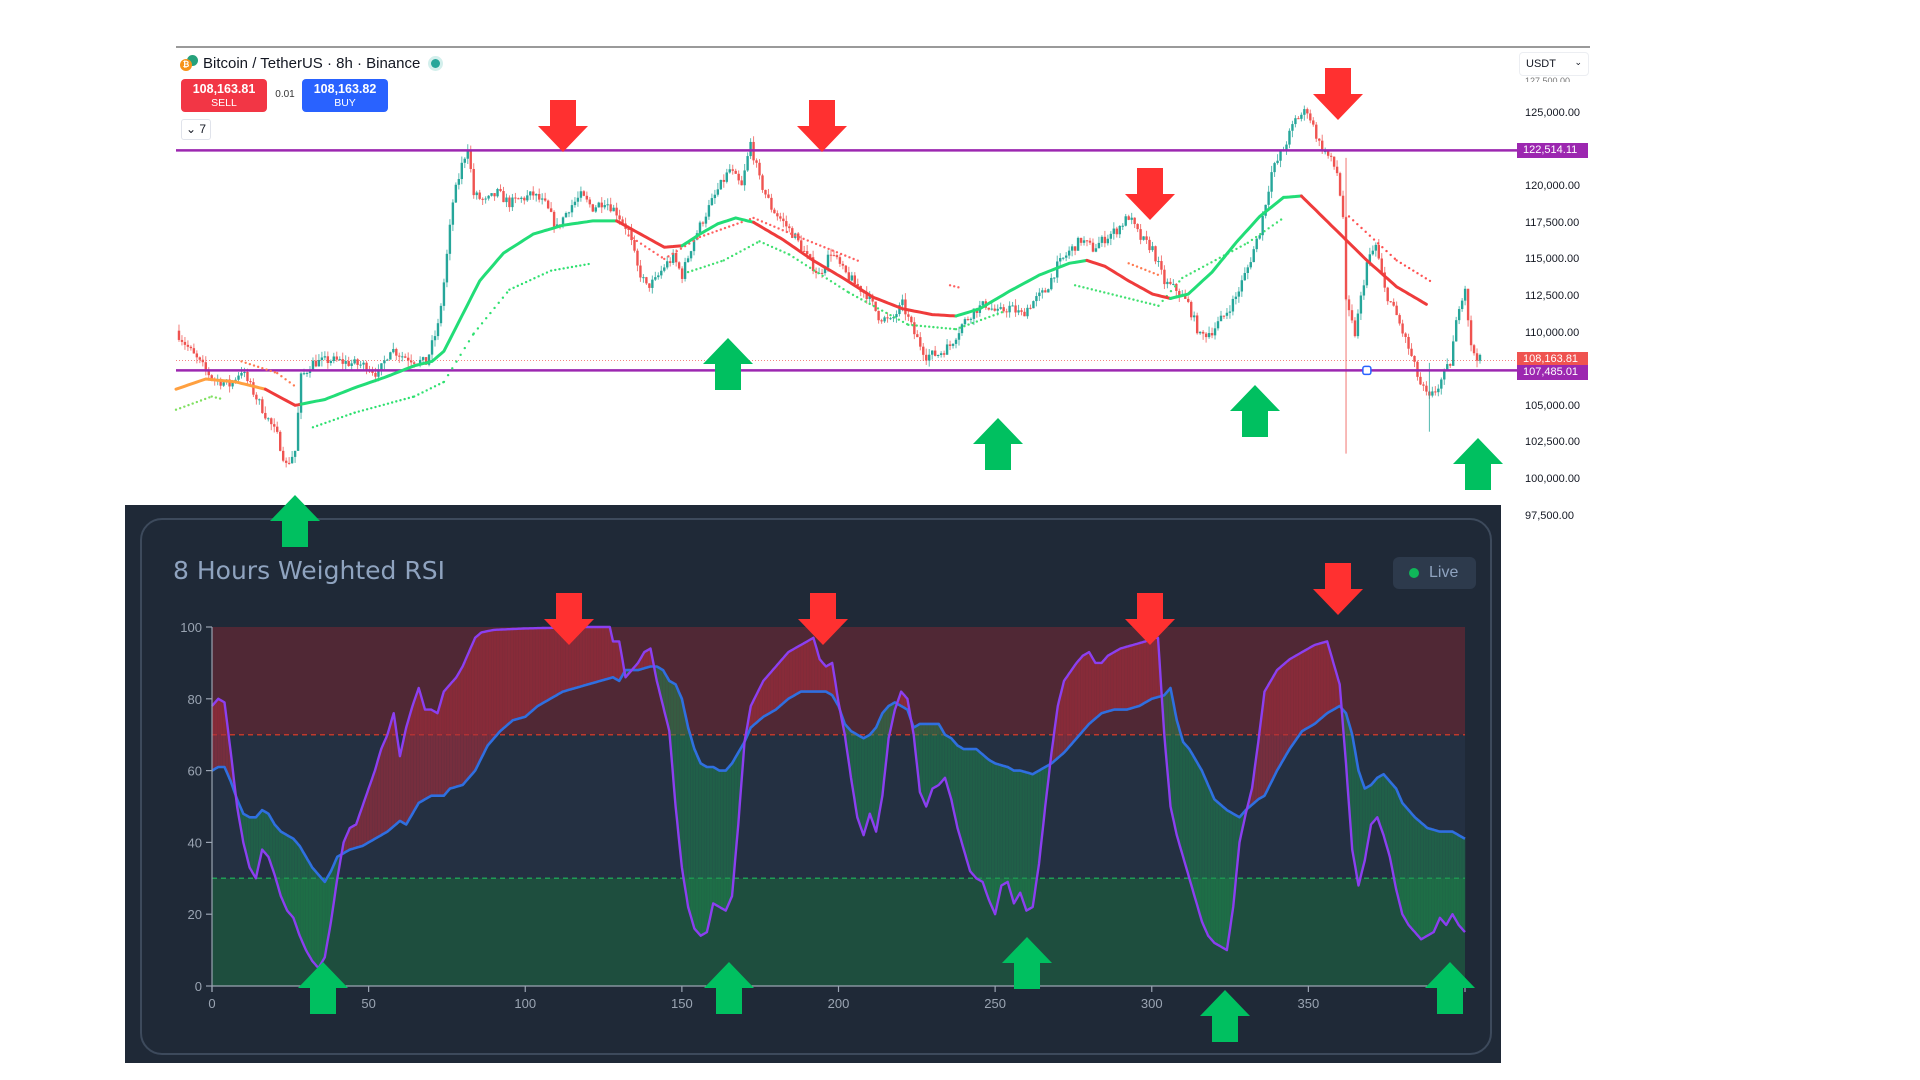 The image size is (1920, 1080). I want to click on indicators-collapse-button: ⌄ 7, so click(196, 129).